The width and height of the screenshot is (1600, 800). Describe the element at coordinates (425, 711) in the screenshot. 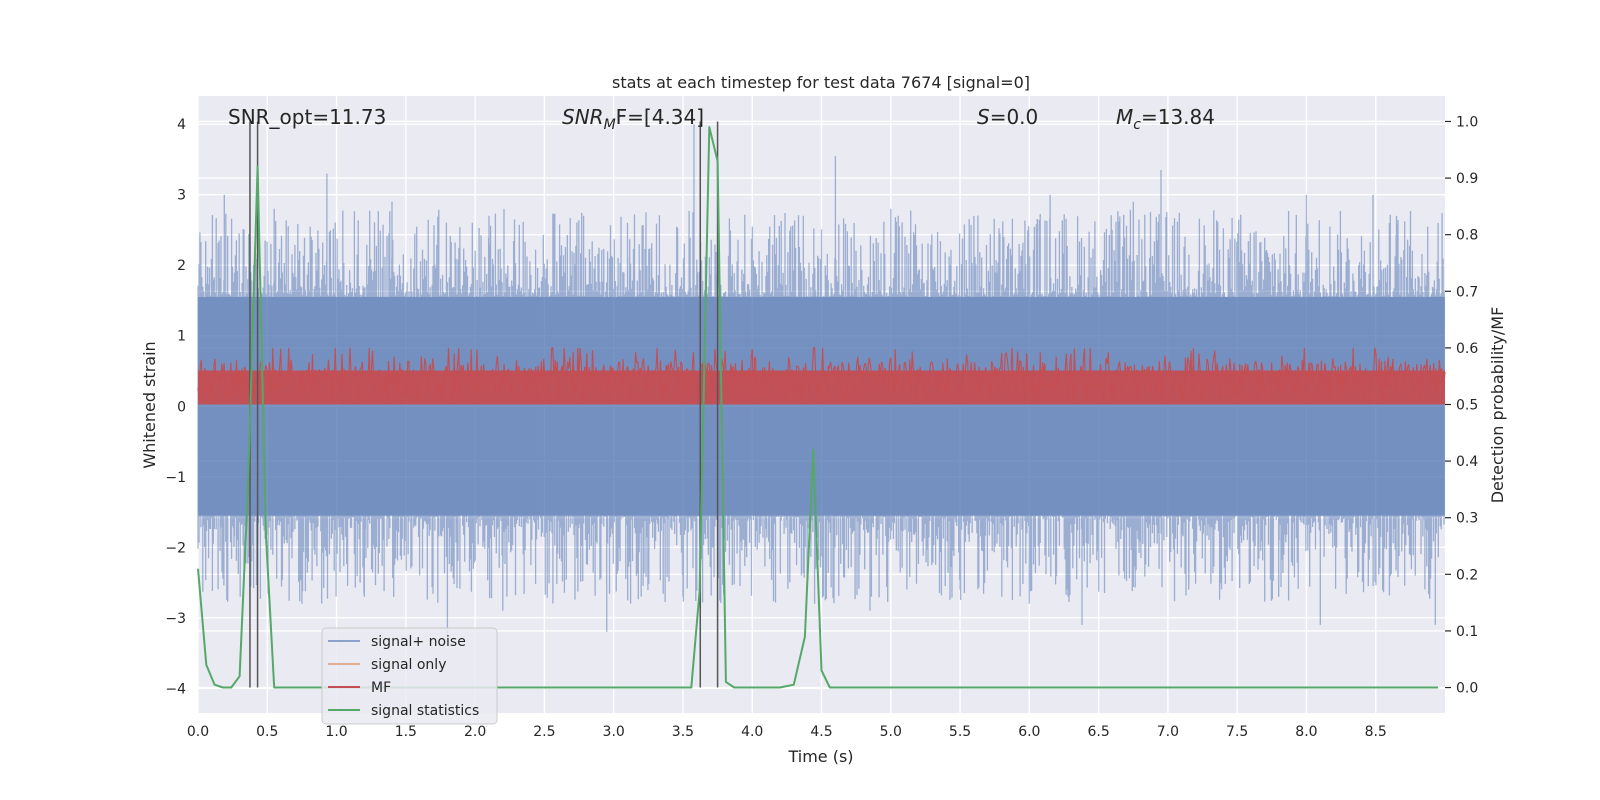

I see `legend-label-signal-statistics: signal statistics` at that location.